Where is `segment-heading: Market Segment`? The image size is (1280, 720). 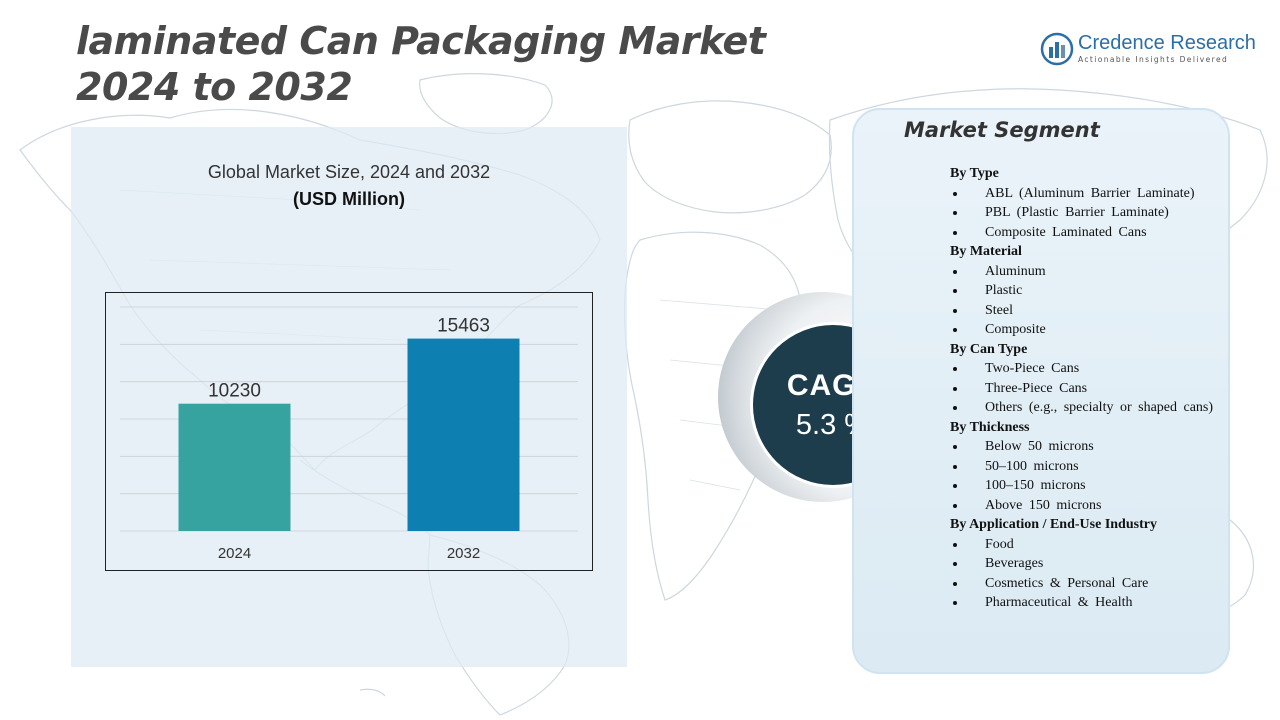
segment-heading: Market Segment is located at coordinates (1002, 130).